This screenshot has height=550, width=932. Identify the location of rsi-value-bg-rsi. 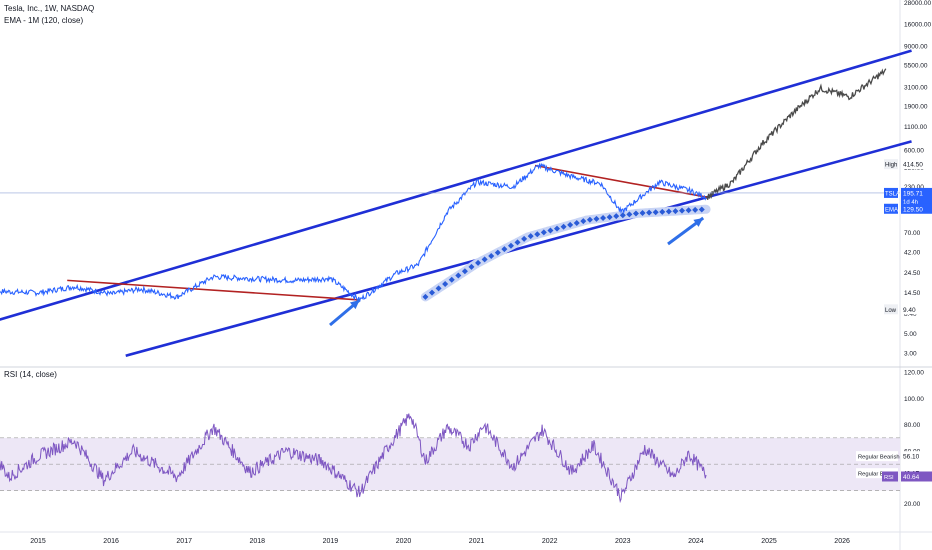
(916, 476).